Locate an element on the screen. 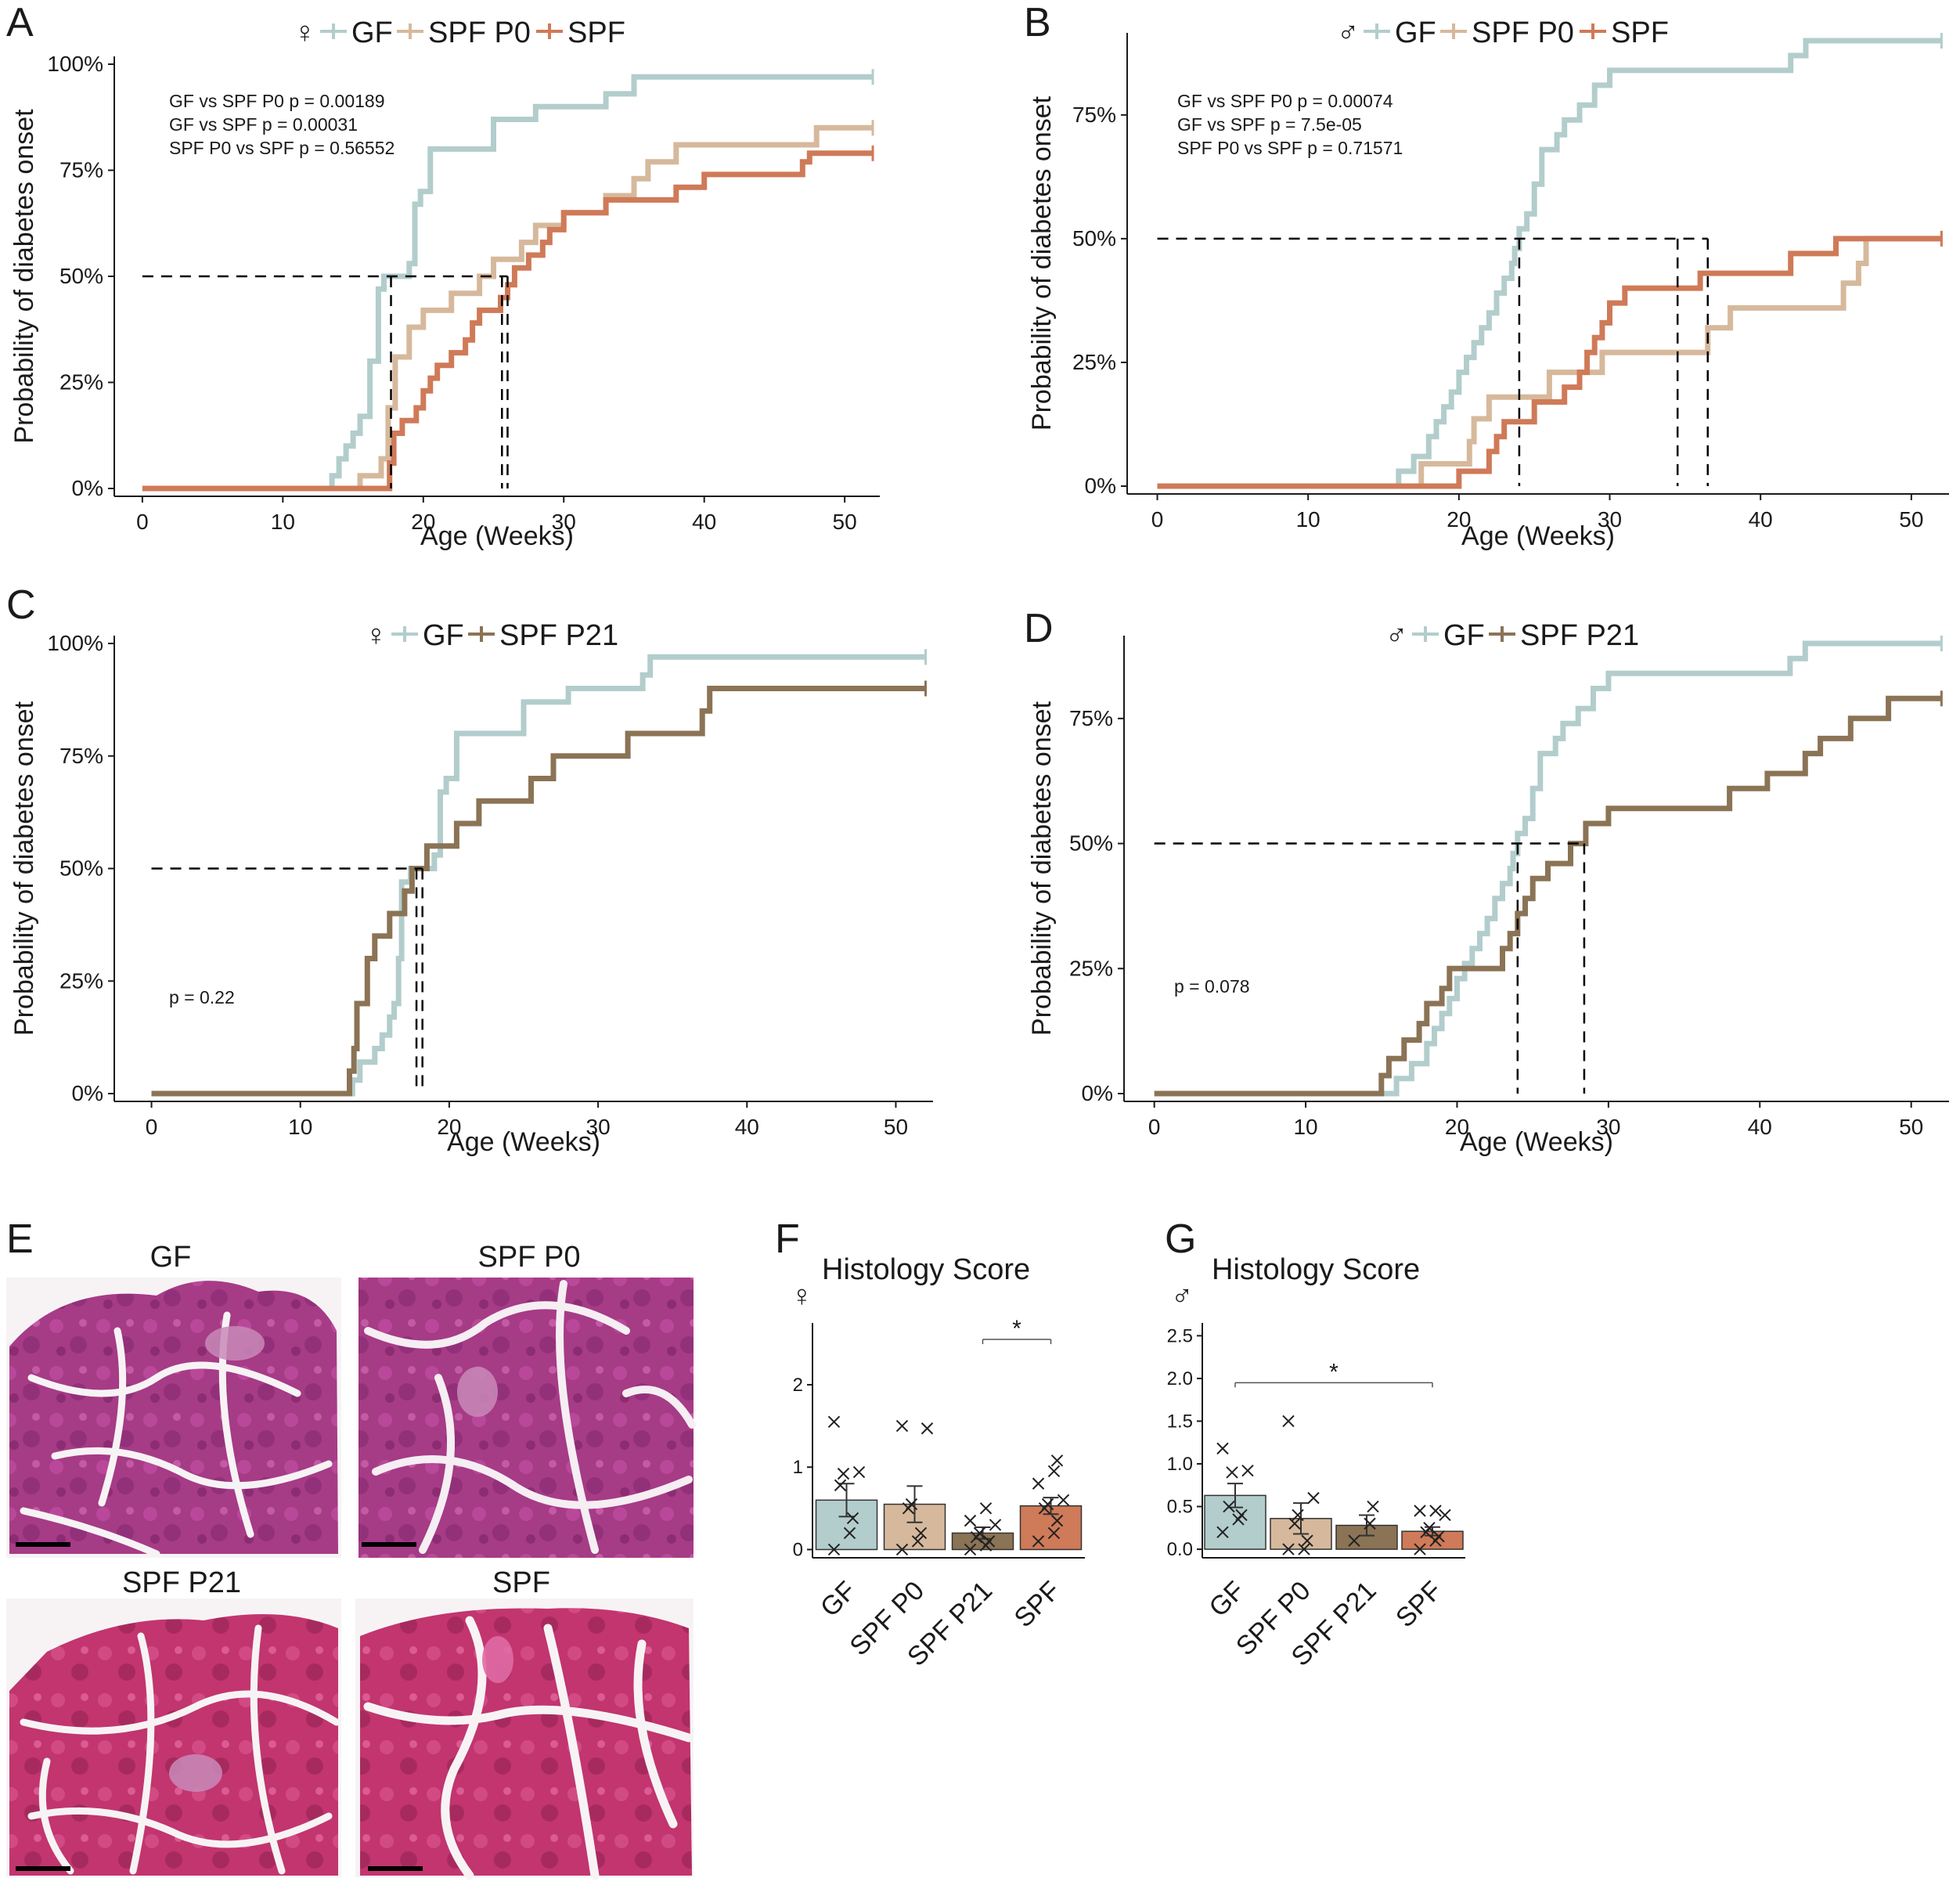 This screenshot has width=1960, height=1885. image-title-gf: GF is located at coordinates (171, 1257).